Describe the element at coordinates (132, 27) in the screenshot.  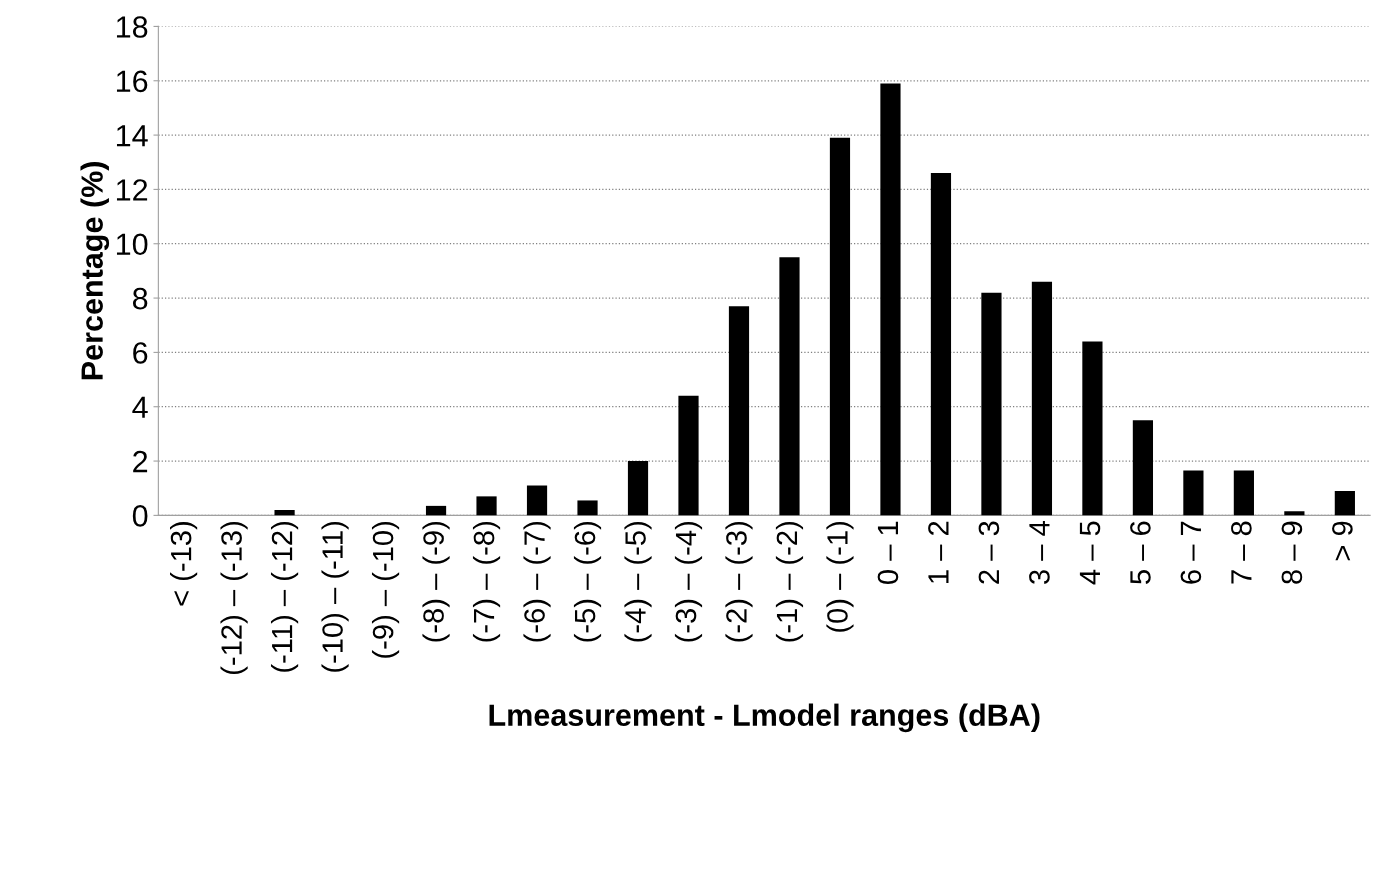
I see `y-tick-label: 18` at that location.